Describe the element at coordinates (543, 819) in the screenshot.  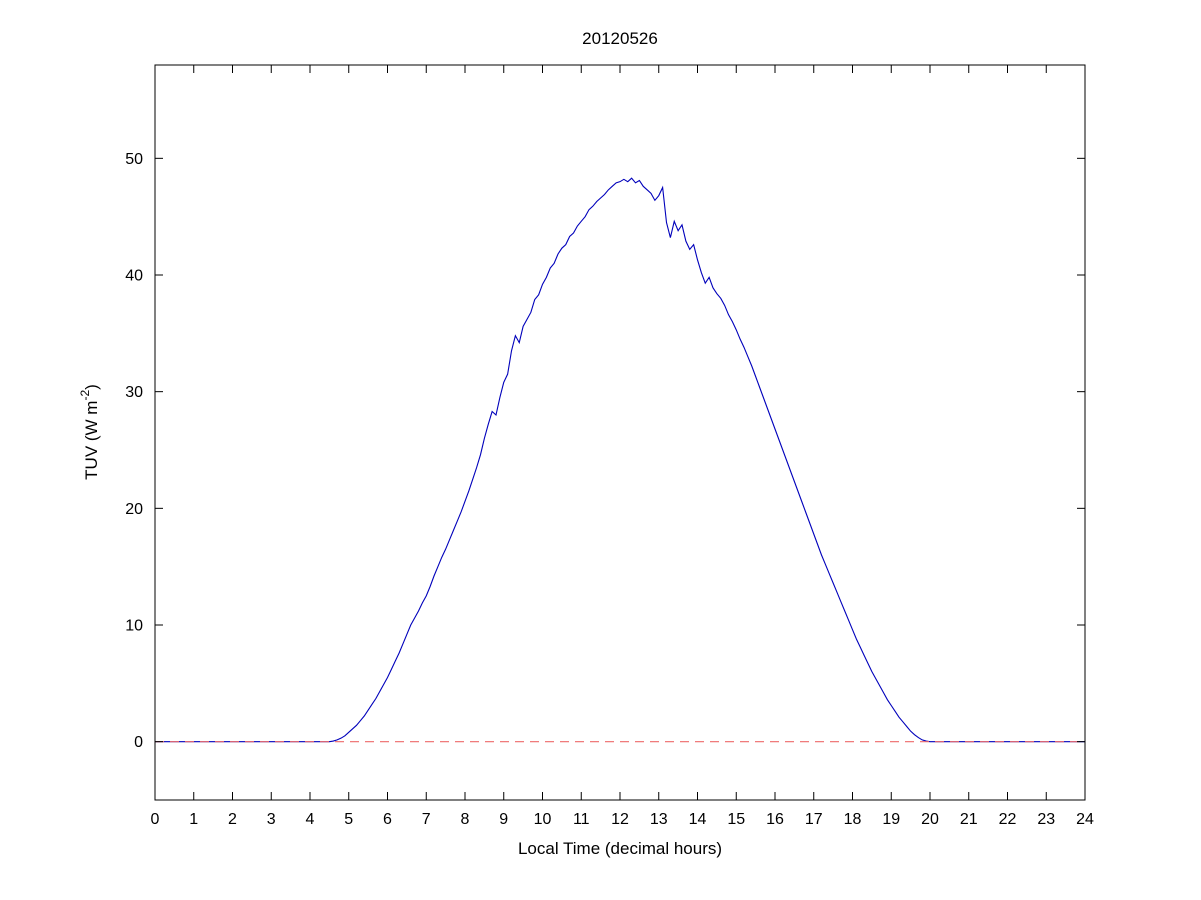
I see `x-tick-label: 10` at that location.